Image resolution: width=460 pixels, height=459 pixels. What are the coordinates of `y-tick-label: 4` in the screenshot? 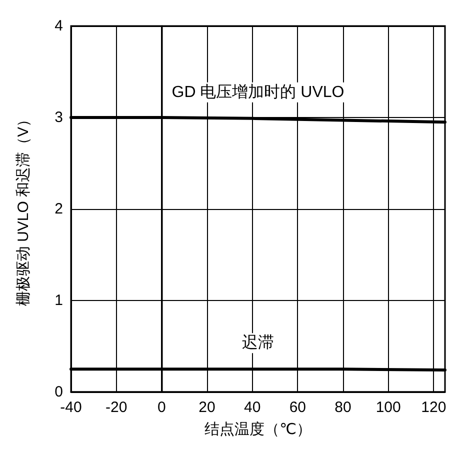 It's located at (58, 26).